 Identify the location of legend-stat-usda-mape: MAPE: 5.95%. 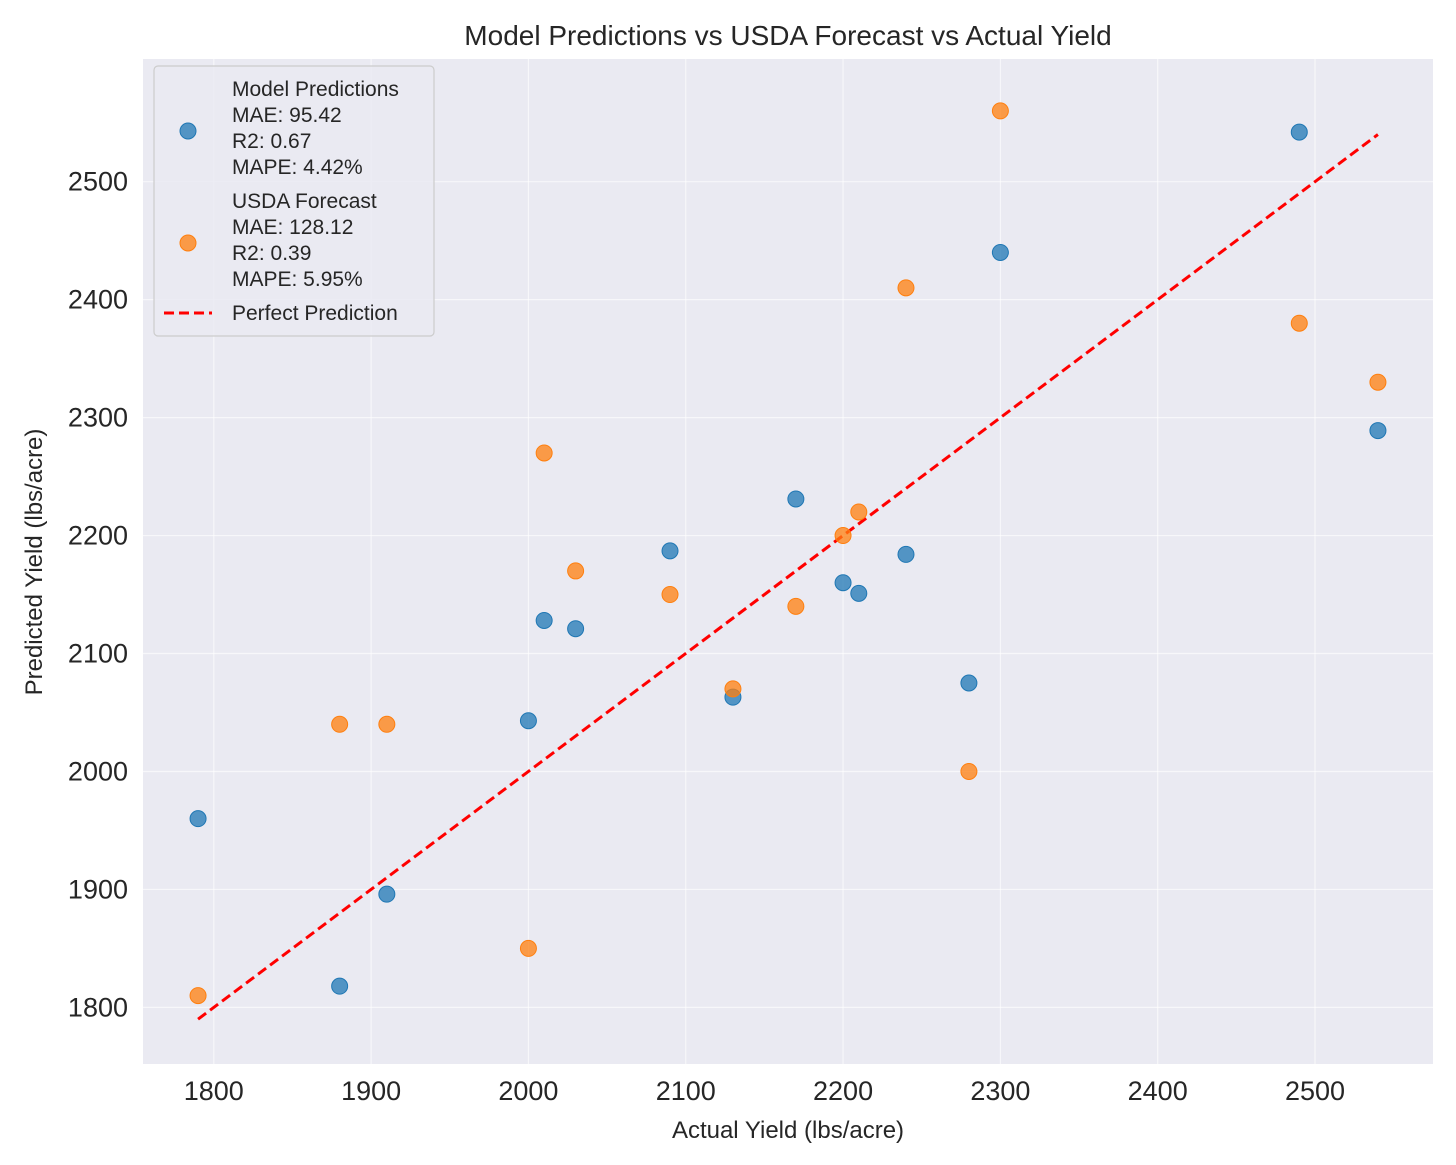
(297, 279).